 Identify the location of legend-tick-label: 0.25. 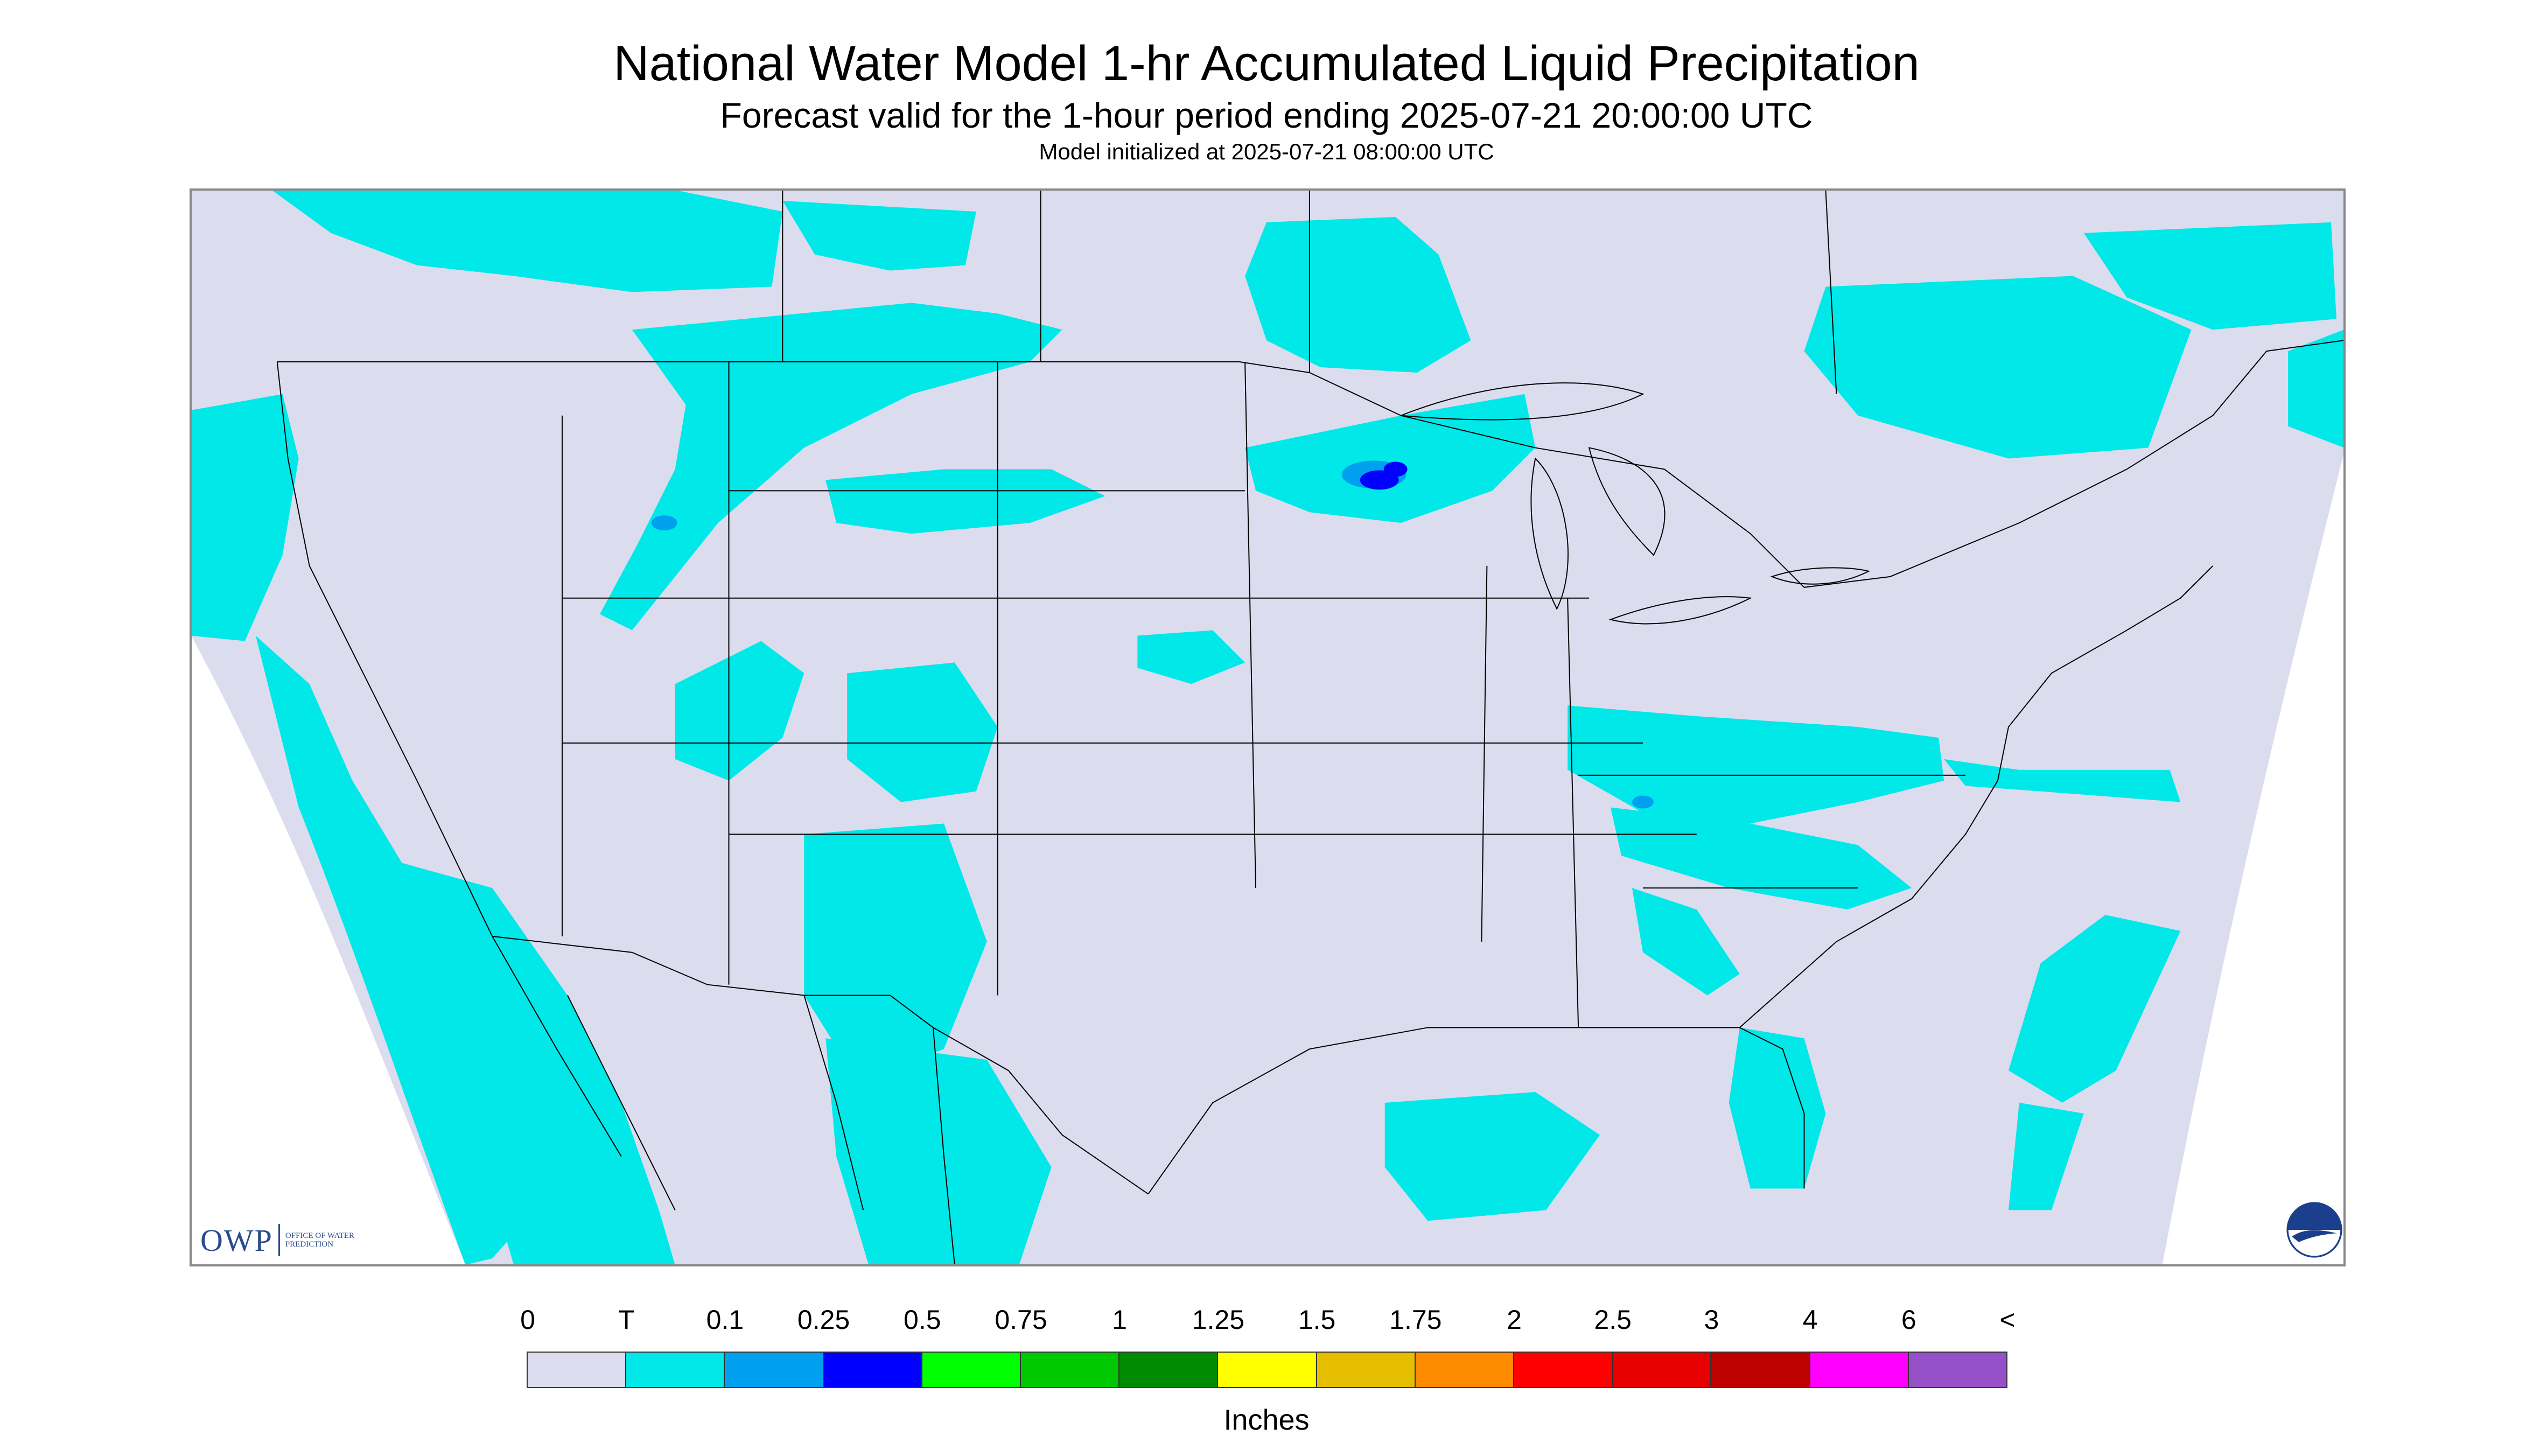
(824, 1320).